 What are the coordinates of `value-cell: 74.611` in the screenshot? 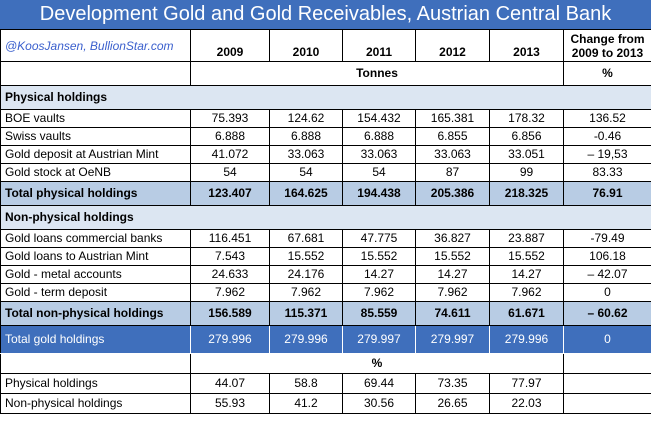 It's located at (452, 313).